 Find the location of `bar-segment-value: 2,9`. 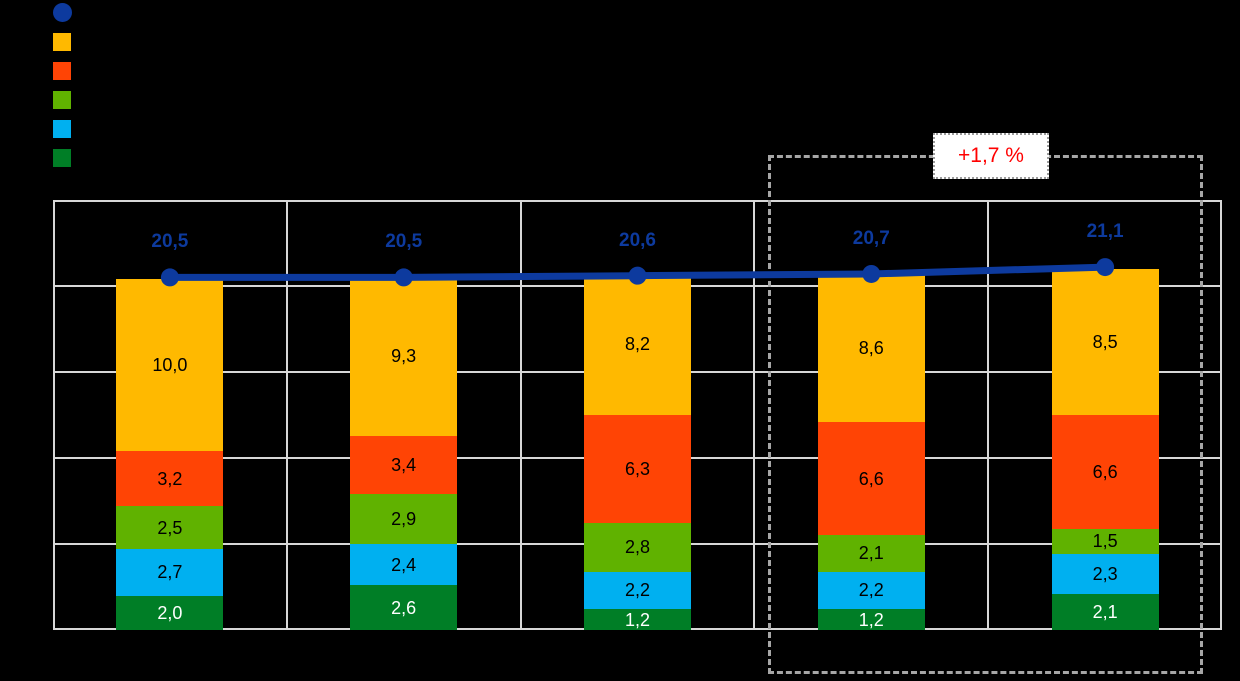

bar-segment-value: 2,9 is located at coordinates (404, 519).